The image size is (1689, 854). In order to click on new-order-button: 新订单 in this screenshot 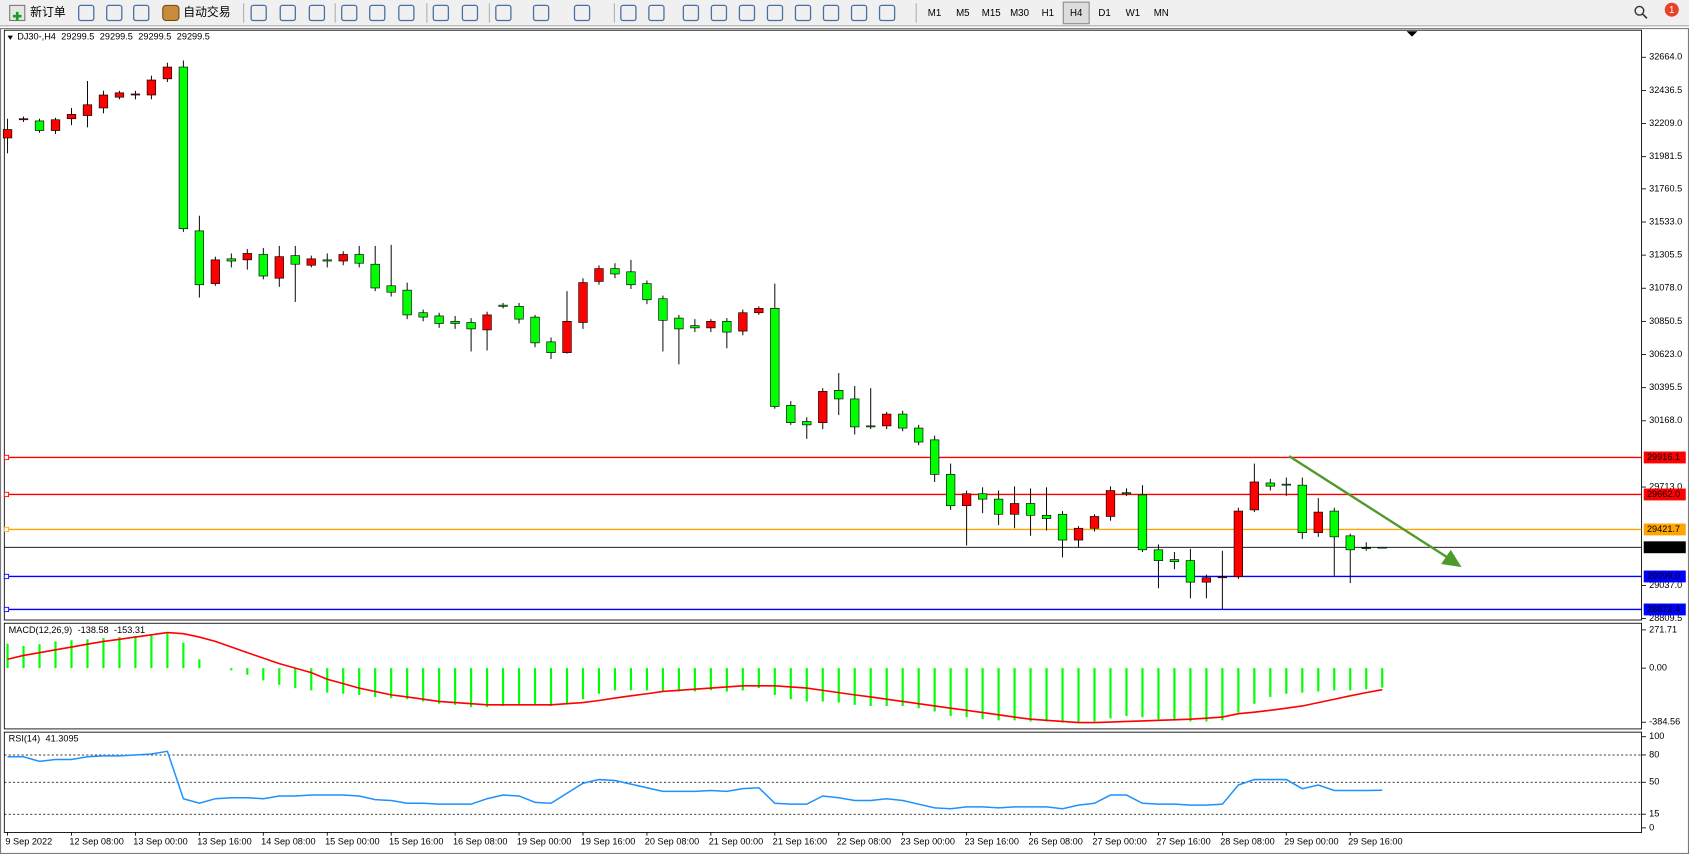, I will do `click(48, 12)`.